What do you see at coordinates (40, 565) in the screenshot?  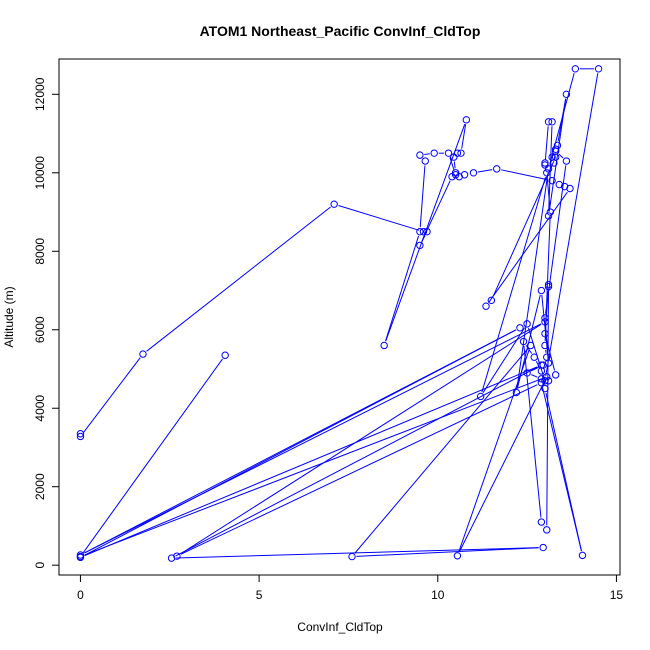 I see `y-tick-label: 0` at bounding box center [40, 565].